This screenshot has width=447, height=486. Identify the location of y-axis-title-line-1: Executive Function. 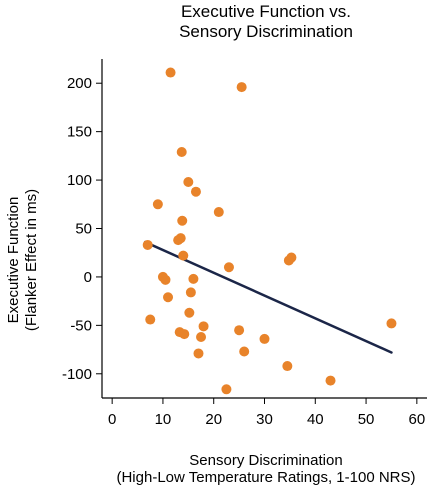
(13, 260).